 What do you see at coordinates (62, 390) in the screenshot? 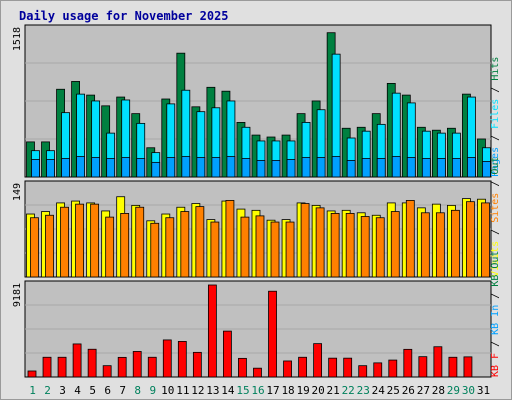
I see `x-tick-label: 3` at bounding box center [62, 390].